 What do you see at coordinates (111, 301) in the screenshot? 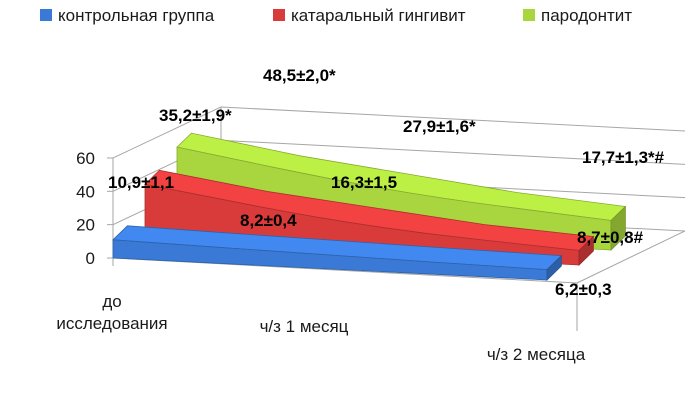
I see `x-tick-label-0-line-0: до` at bounding box center [111, 301].